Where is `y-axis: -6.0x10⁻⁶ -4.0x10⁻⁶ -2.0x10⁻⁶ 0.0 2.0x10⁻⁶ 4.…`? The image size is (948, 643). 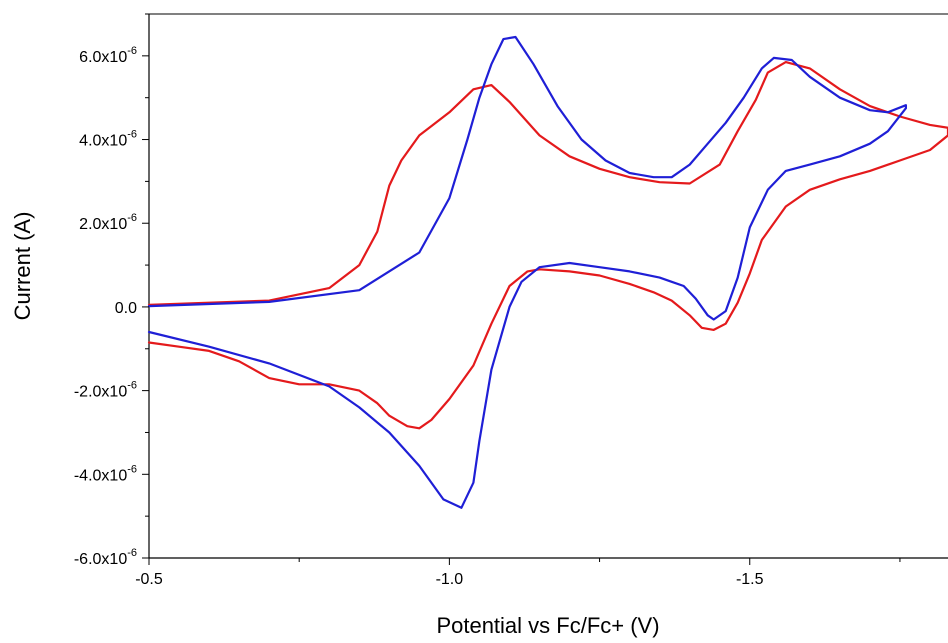 y-axis: -6.0x10⁻⁶ -4.0x10⁻⁶ -2.0x10⁻⁶ 0.0 2.0x10⁻⁶ 4.… is located at coordinates (111, 290).